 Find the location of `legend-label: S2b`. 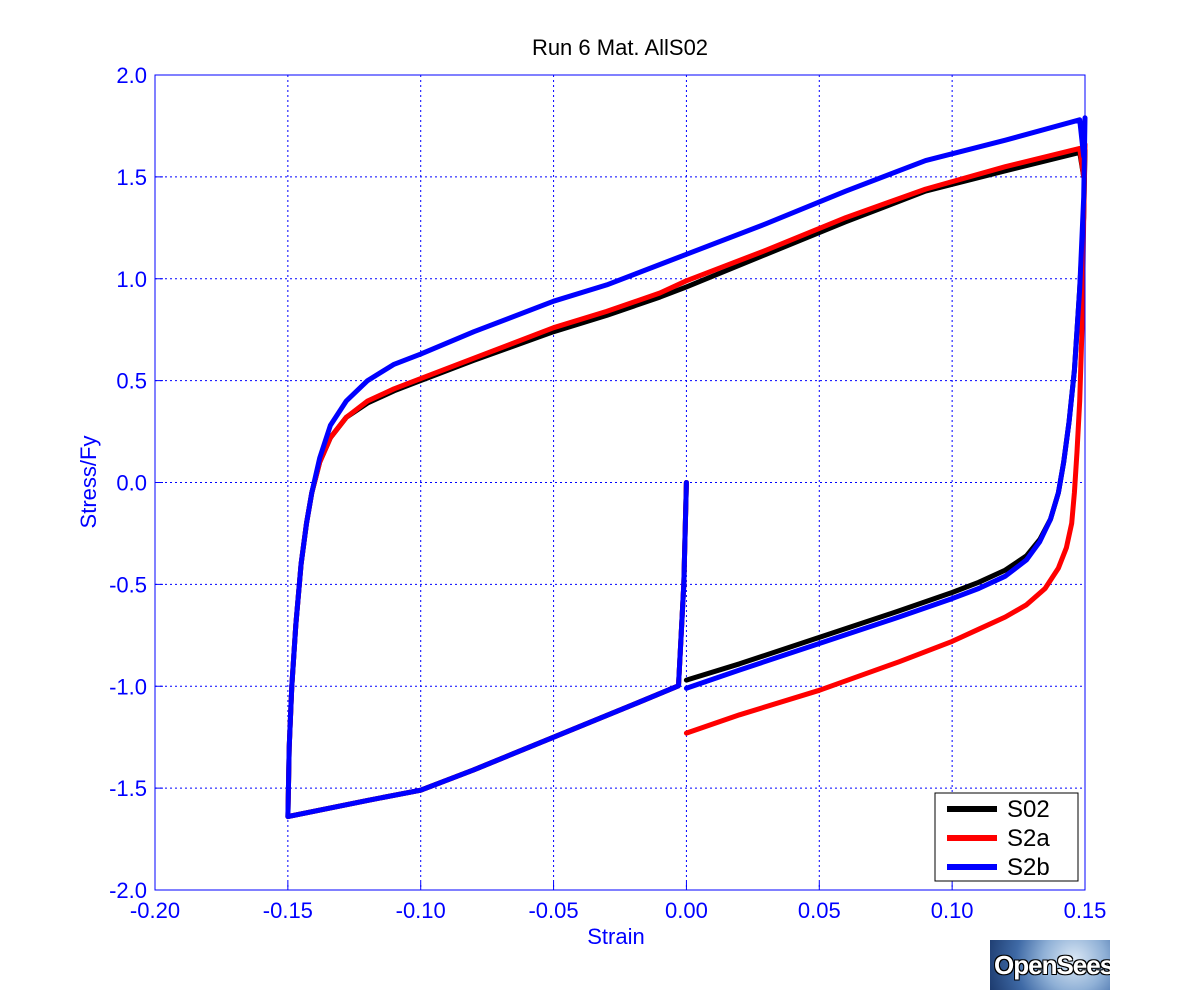

legend-label: S2b is located at coordinates (1028, 867).